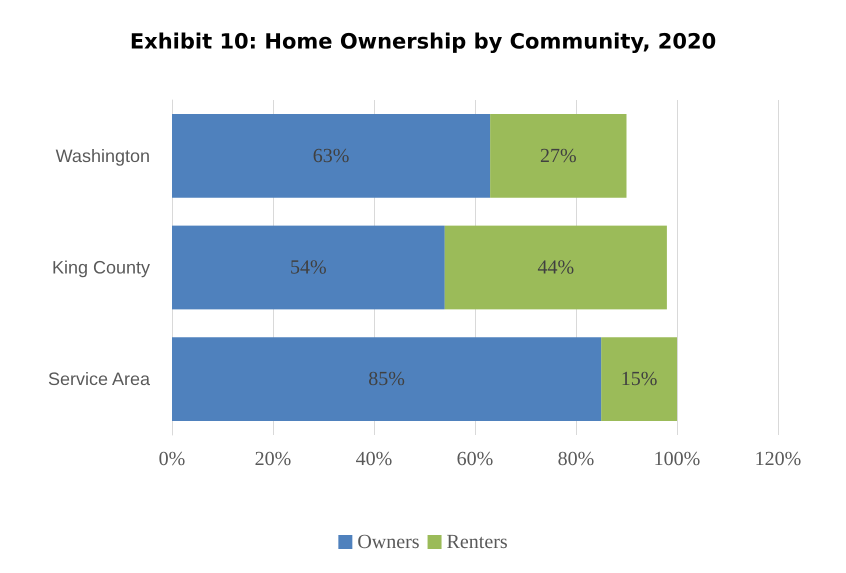  What do you see at coordinates (477, 542) in the screenshot?
I see `legend-label: Renters` at bounding box center [477, 542].